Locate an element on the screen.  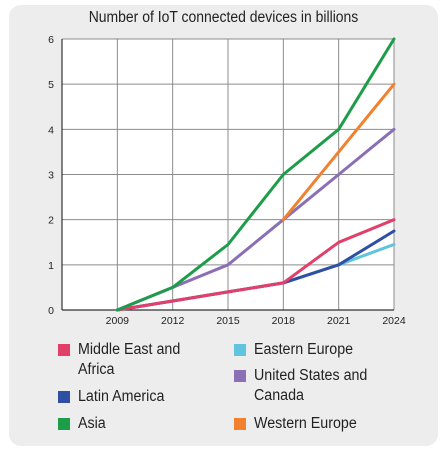
x-tick-label: 2012 is located at coordinates (173, 321).